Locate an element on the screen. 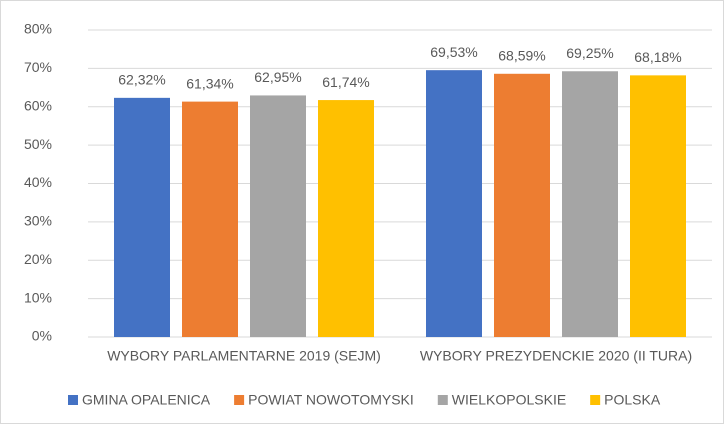 This screenshot has height=424, width=724. data-label: 62,32% is located at coordinates (141, 80).